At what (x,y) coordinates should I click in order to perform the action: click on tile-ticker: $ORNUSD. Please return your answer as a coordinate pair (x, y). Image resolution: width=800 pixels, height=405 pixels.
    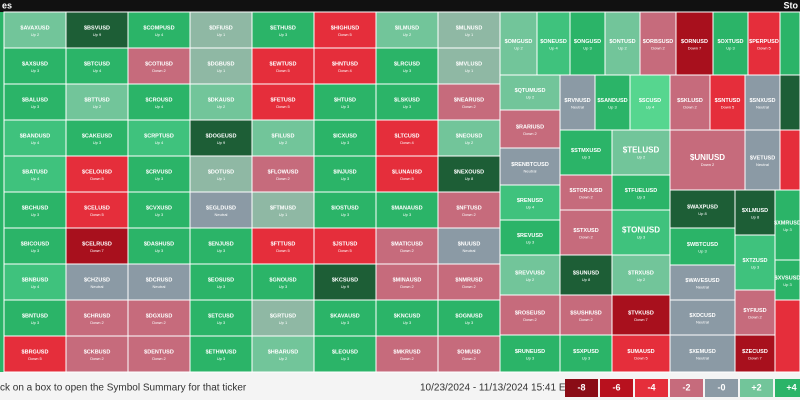
    Looking at the image, I should click on (694, 42).